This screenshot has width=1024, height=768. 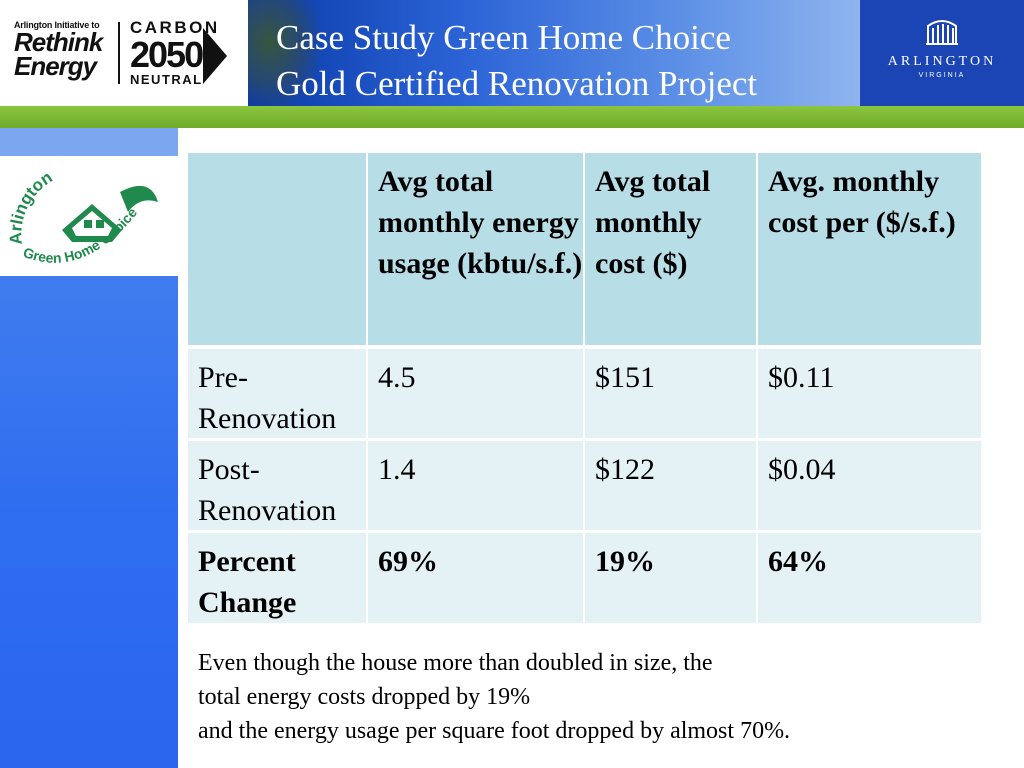 What do you see at coordinates (517, 83) in the screenshot?
I see `slide-title-line-2: Gold Certified Renovation Project` at bounding box center [517, 83].